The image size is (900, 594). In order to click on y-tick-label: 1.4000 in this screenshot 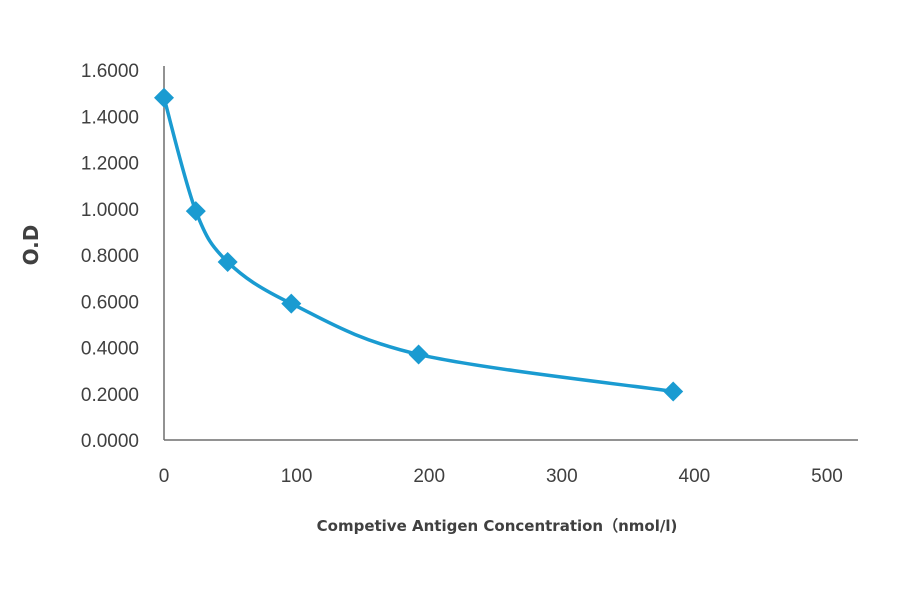, I will do `click(110, 117)`.